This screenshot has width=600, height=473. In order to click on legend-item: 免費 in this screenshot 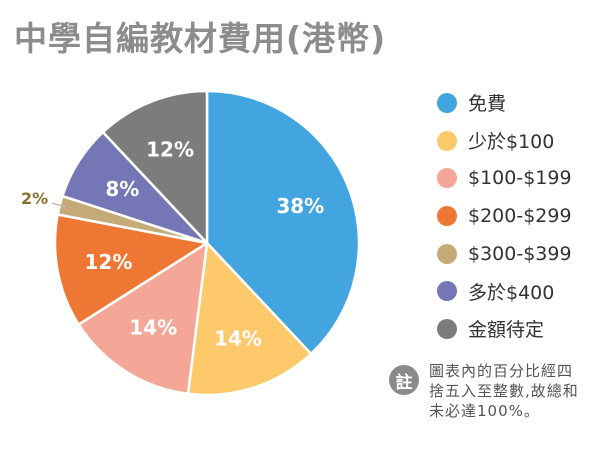, I will do `click(504, 103)`.